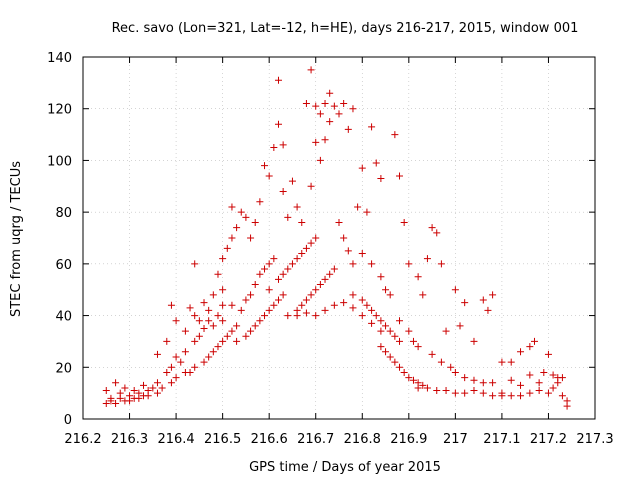 This screenshot has height=480, width=640. Describe the element at coordinates (269, 439) in the screenshot. I see `x-tick-label: 216.6` at that location.